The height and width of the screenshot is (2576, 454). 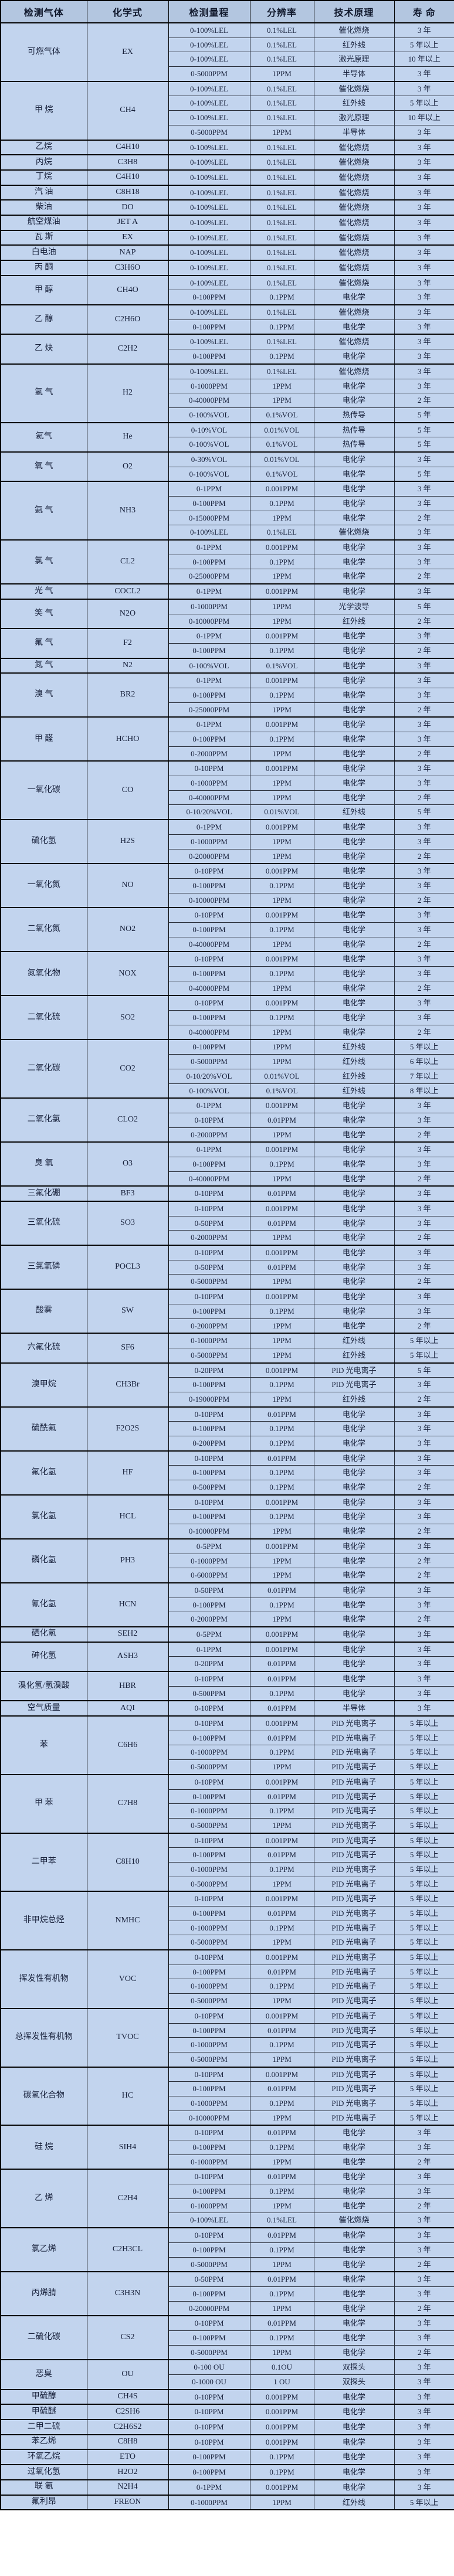 I want to click on table-row: 0-5000PPM 1PPM 红外线 6 年以上, so click(x=227, y=1061).